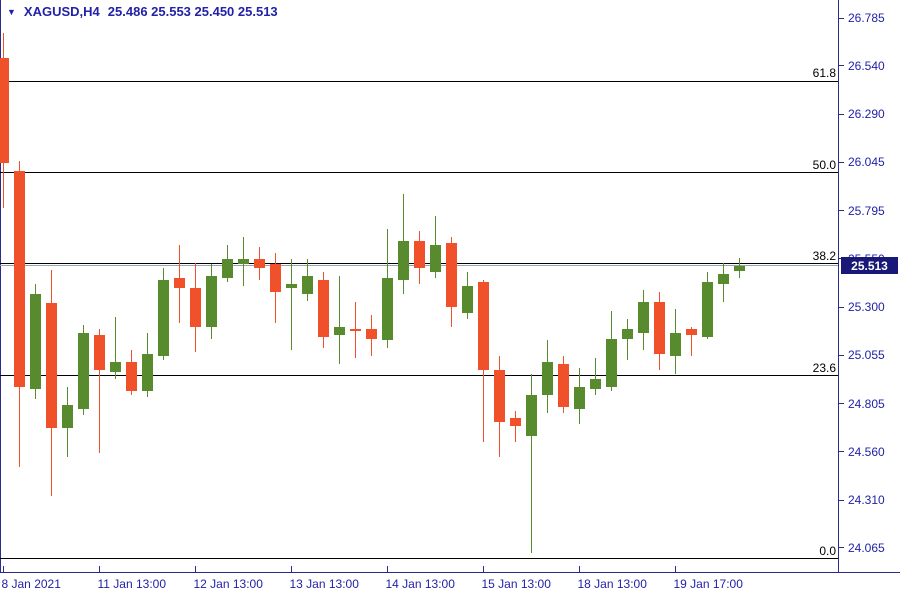  I want to click on price-axis-label: 24.065, so click(866, 547).